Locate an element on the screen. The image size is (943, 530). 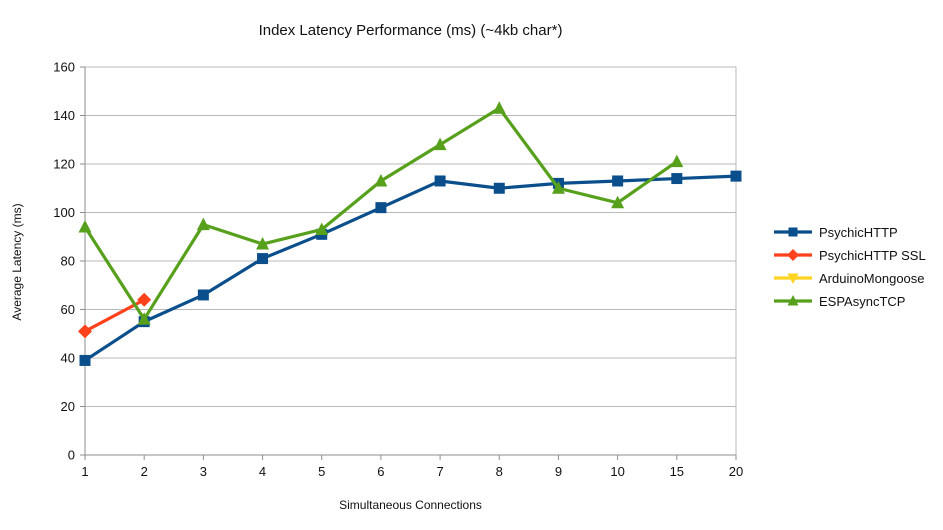
x-tick-label: 9 is located at coordinates (558, 471).